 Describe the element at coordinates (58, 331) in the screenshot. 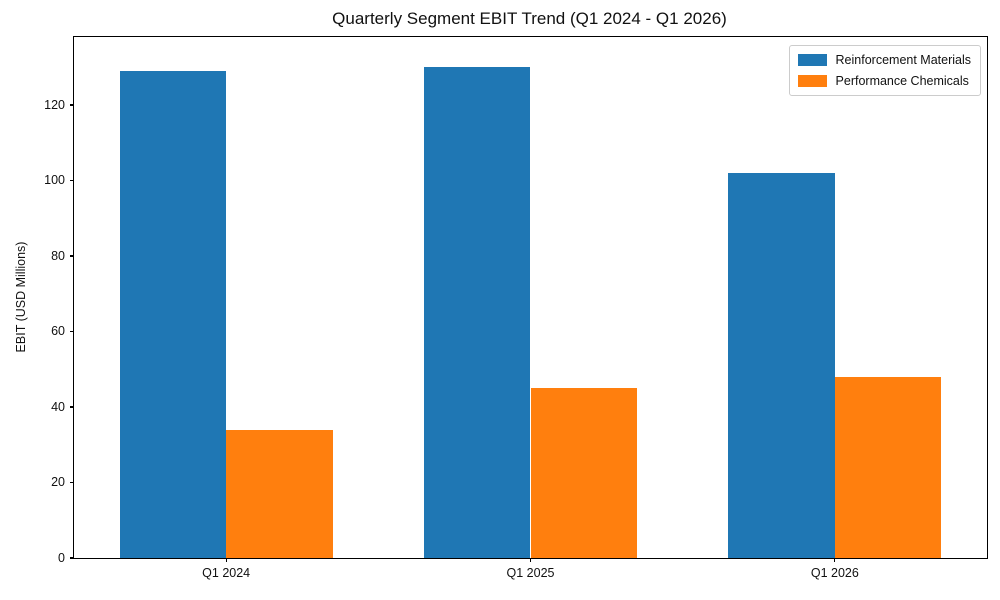

I see `y-tick-label: 60` at that location.